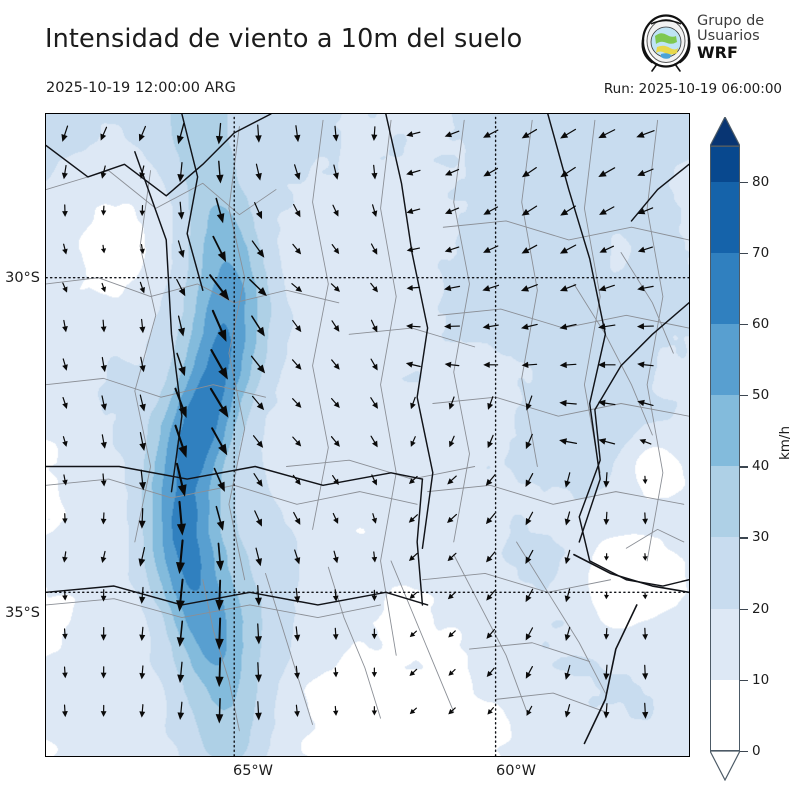  What do you see at coordinates (761, 537) in the screenshot?
I see `colorbar-tick-label: 30` at bounding box center [761, 537].